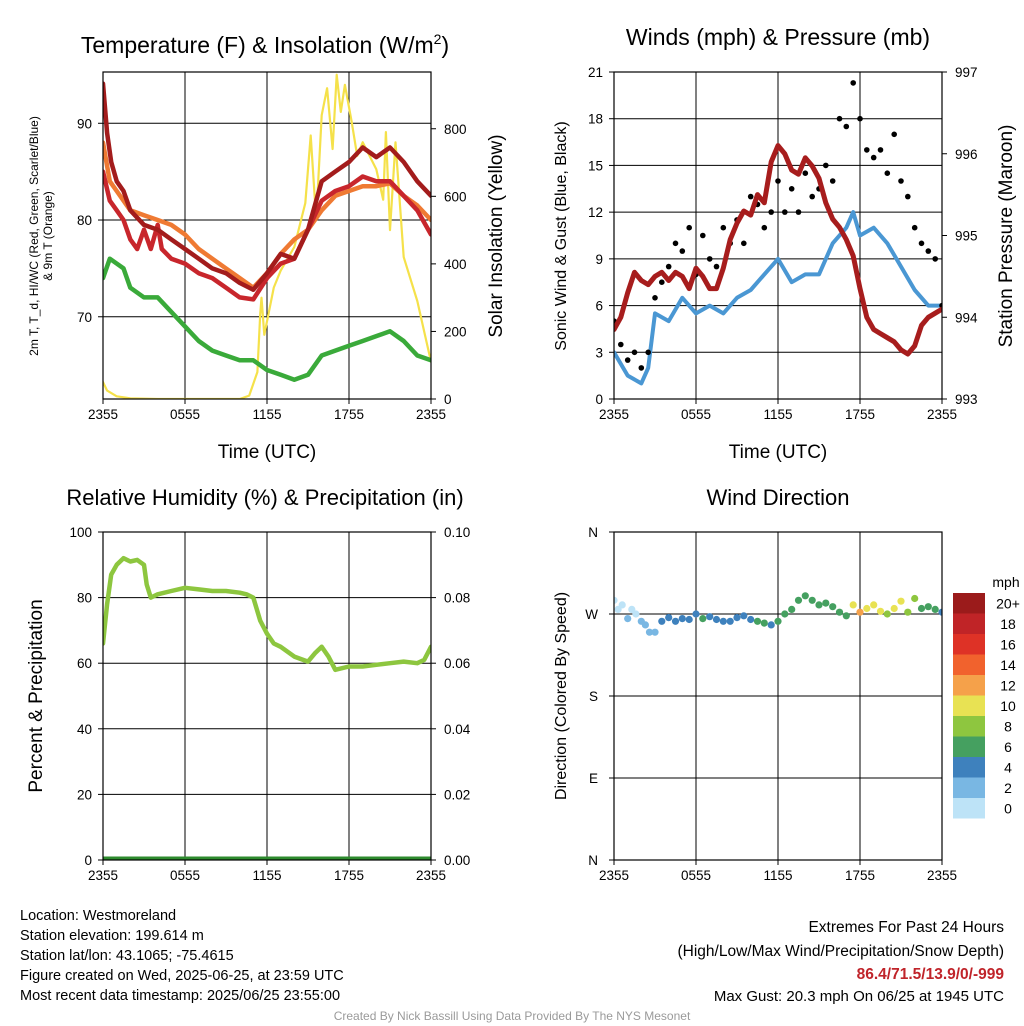  What do you see at coordinates (906, 927) in the screenshot?
I see `extremes-heading: Extremes For Past 24 Hours` at bounding box center [906, 927].